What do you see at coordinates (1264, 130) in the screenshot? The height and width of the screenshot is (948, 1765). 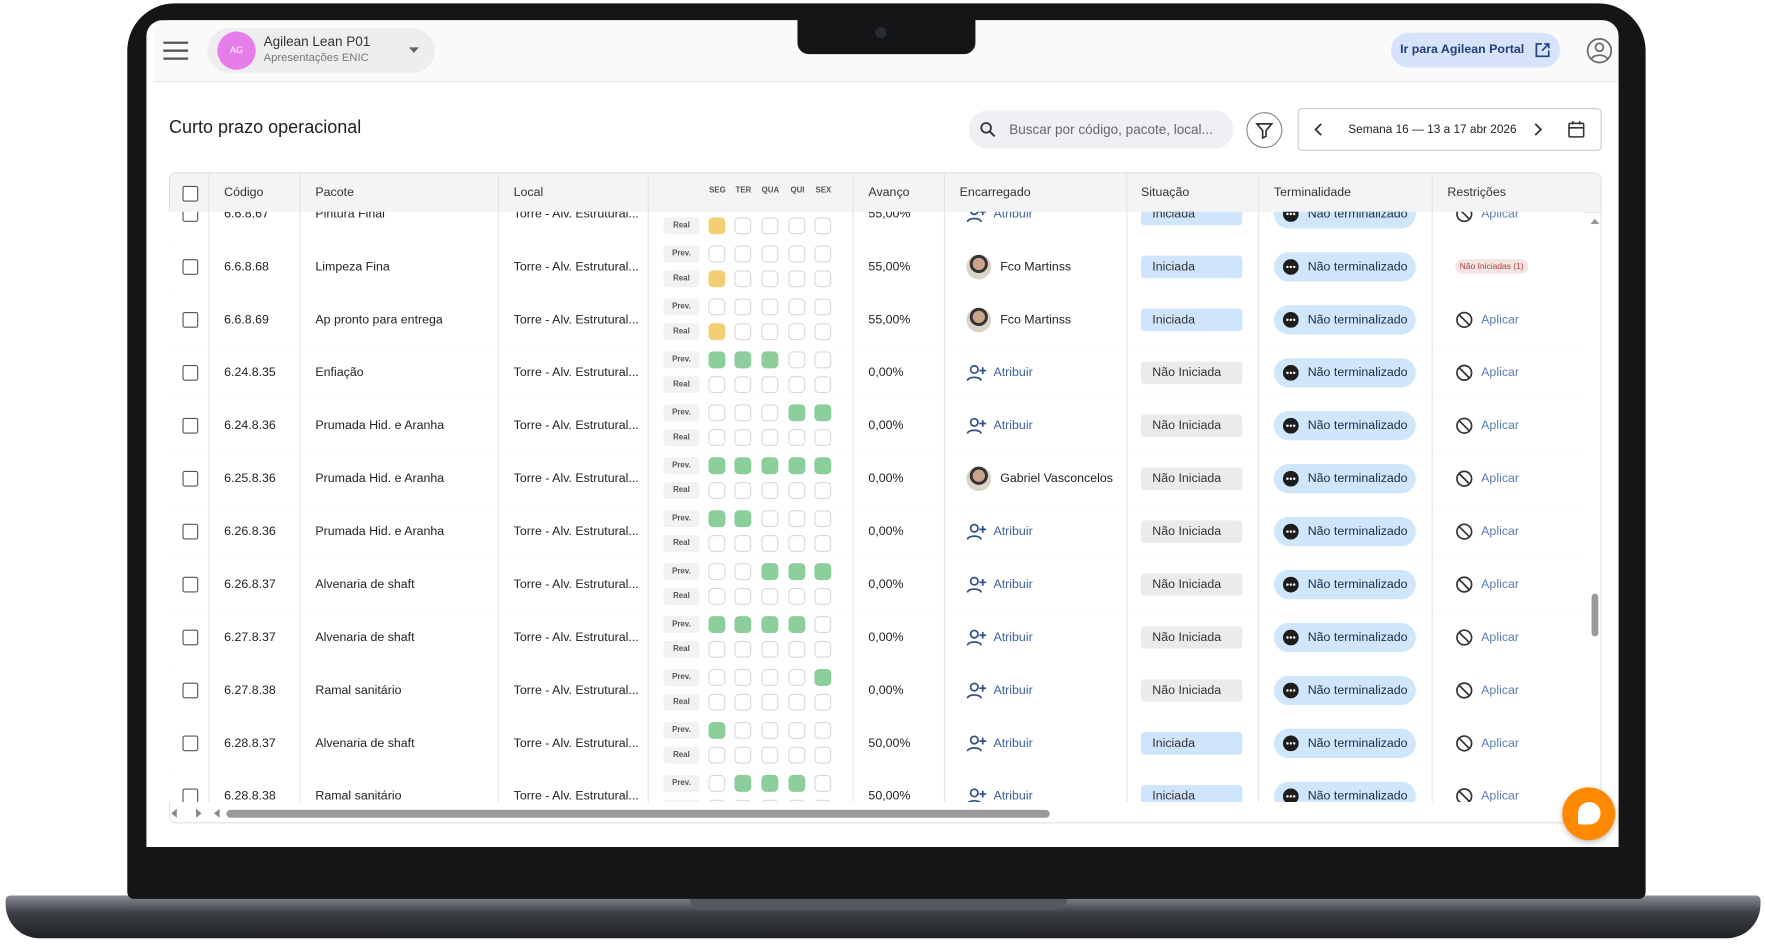 I see `filter-button` at bounding box center [1264, 130].